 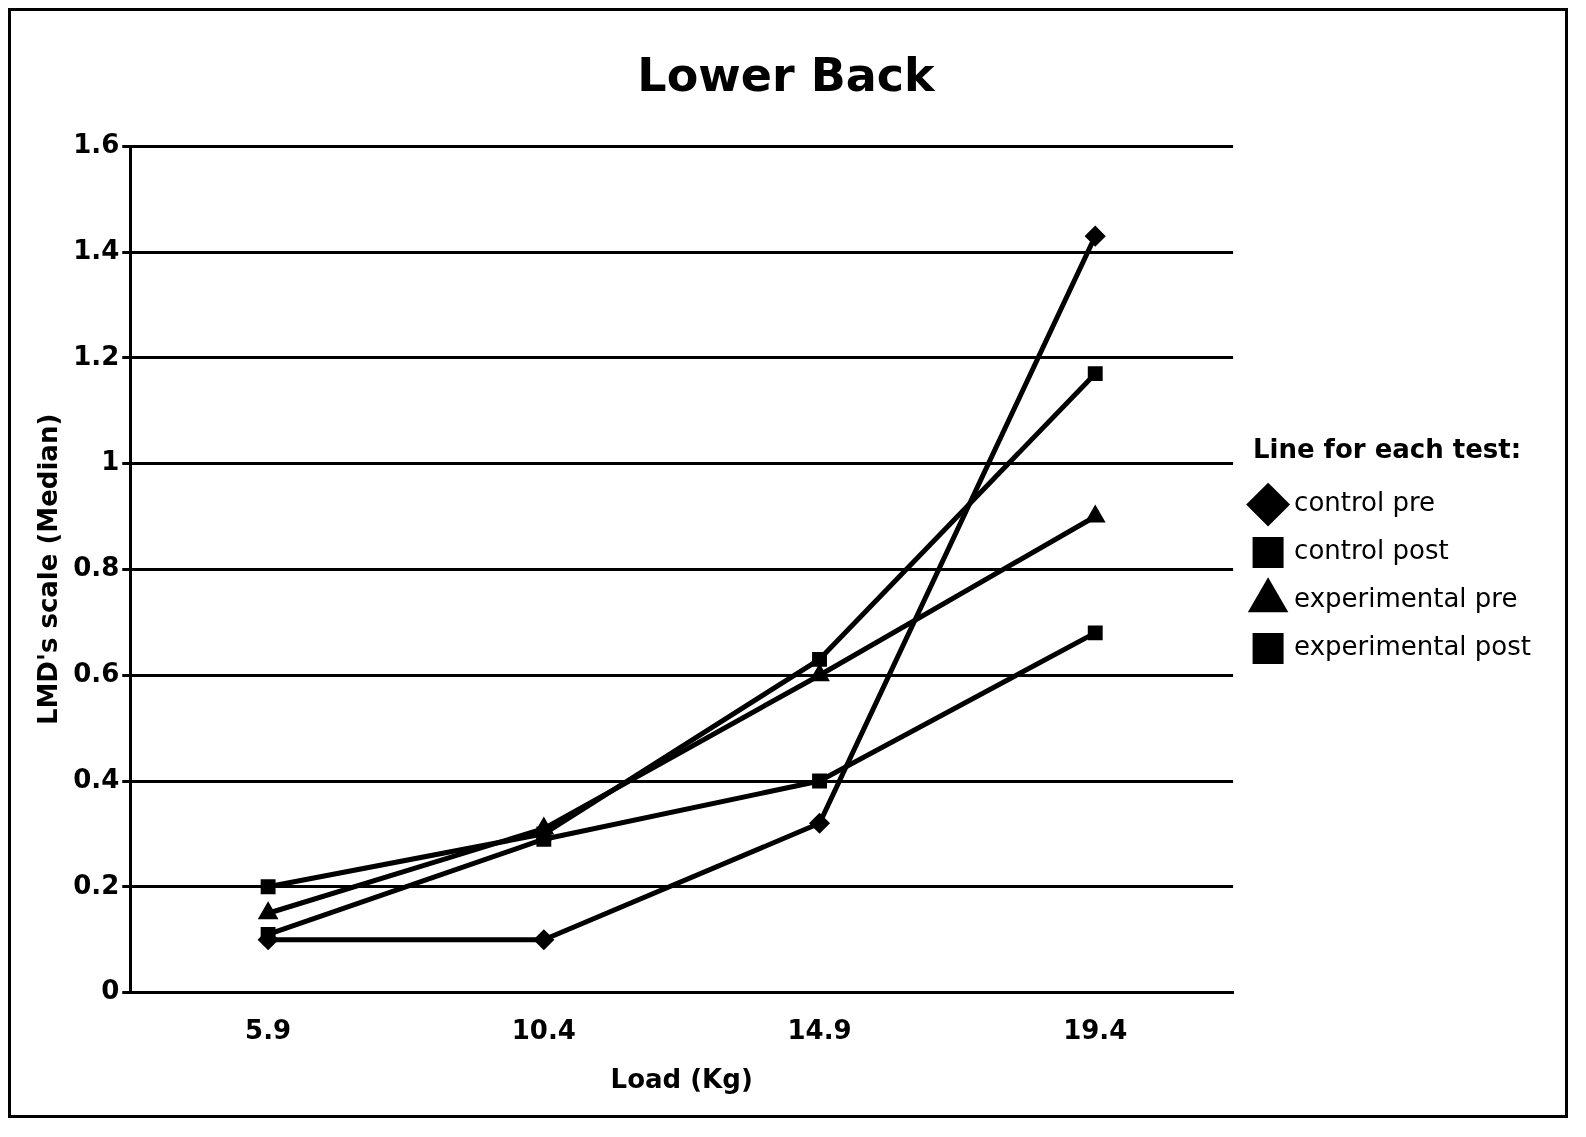 What do you see at coordinates (48, 569) in the screenshot?
I see `y-axis-title: LMD's scale (Median)` at bounding box center [48, 569].